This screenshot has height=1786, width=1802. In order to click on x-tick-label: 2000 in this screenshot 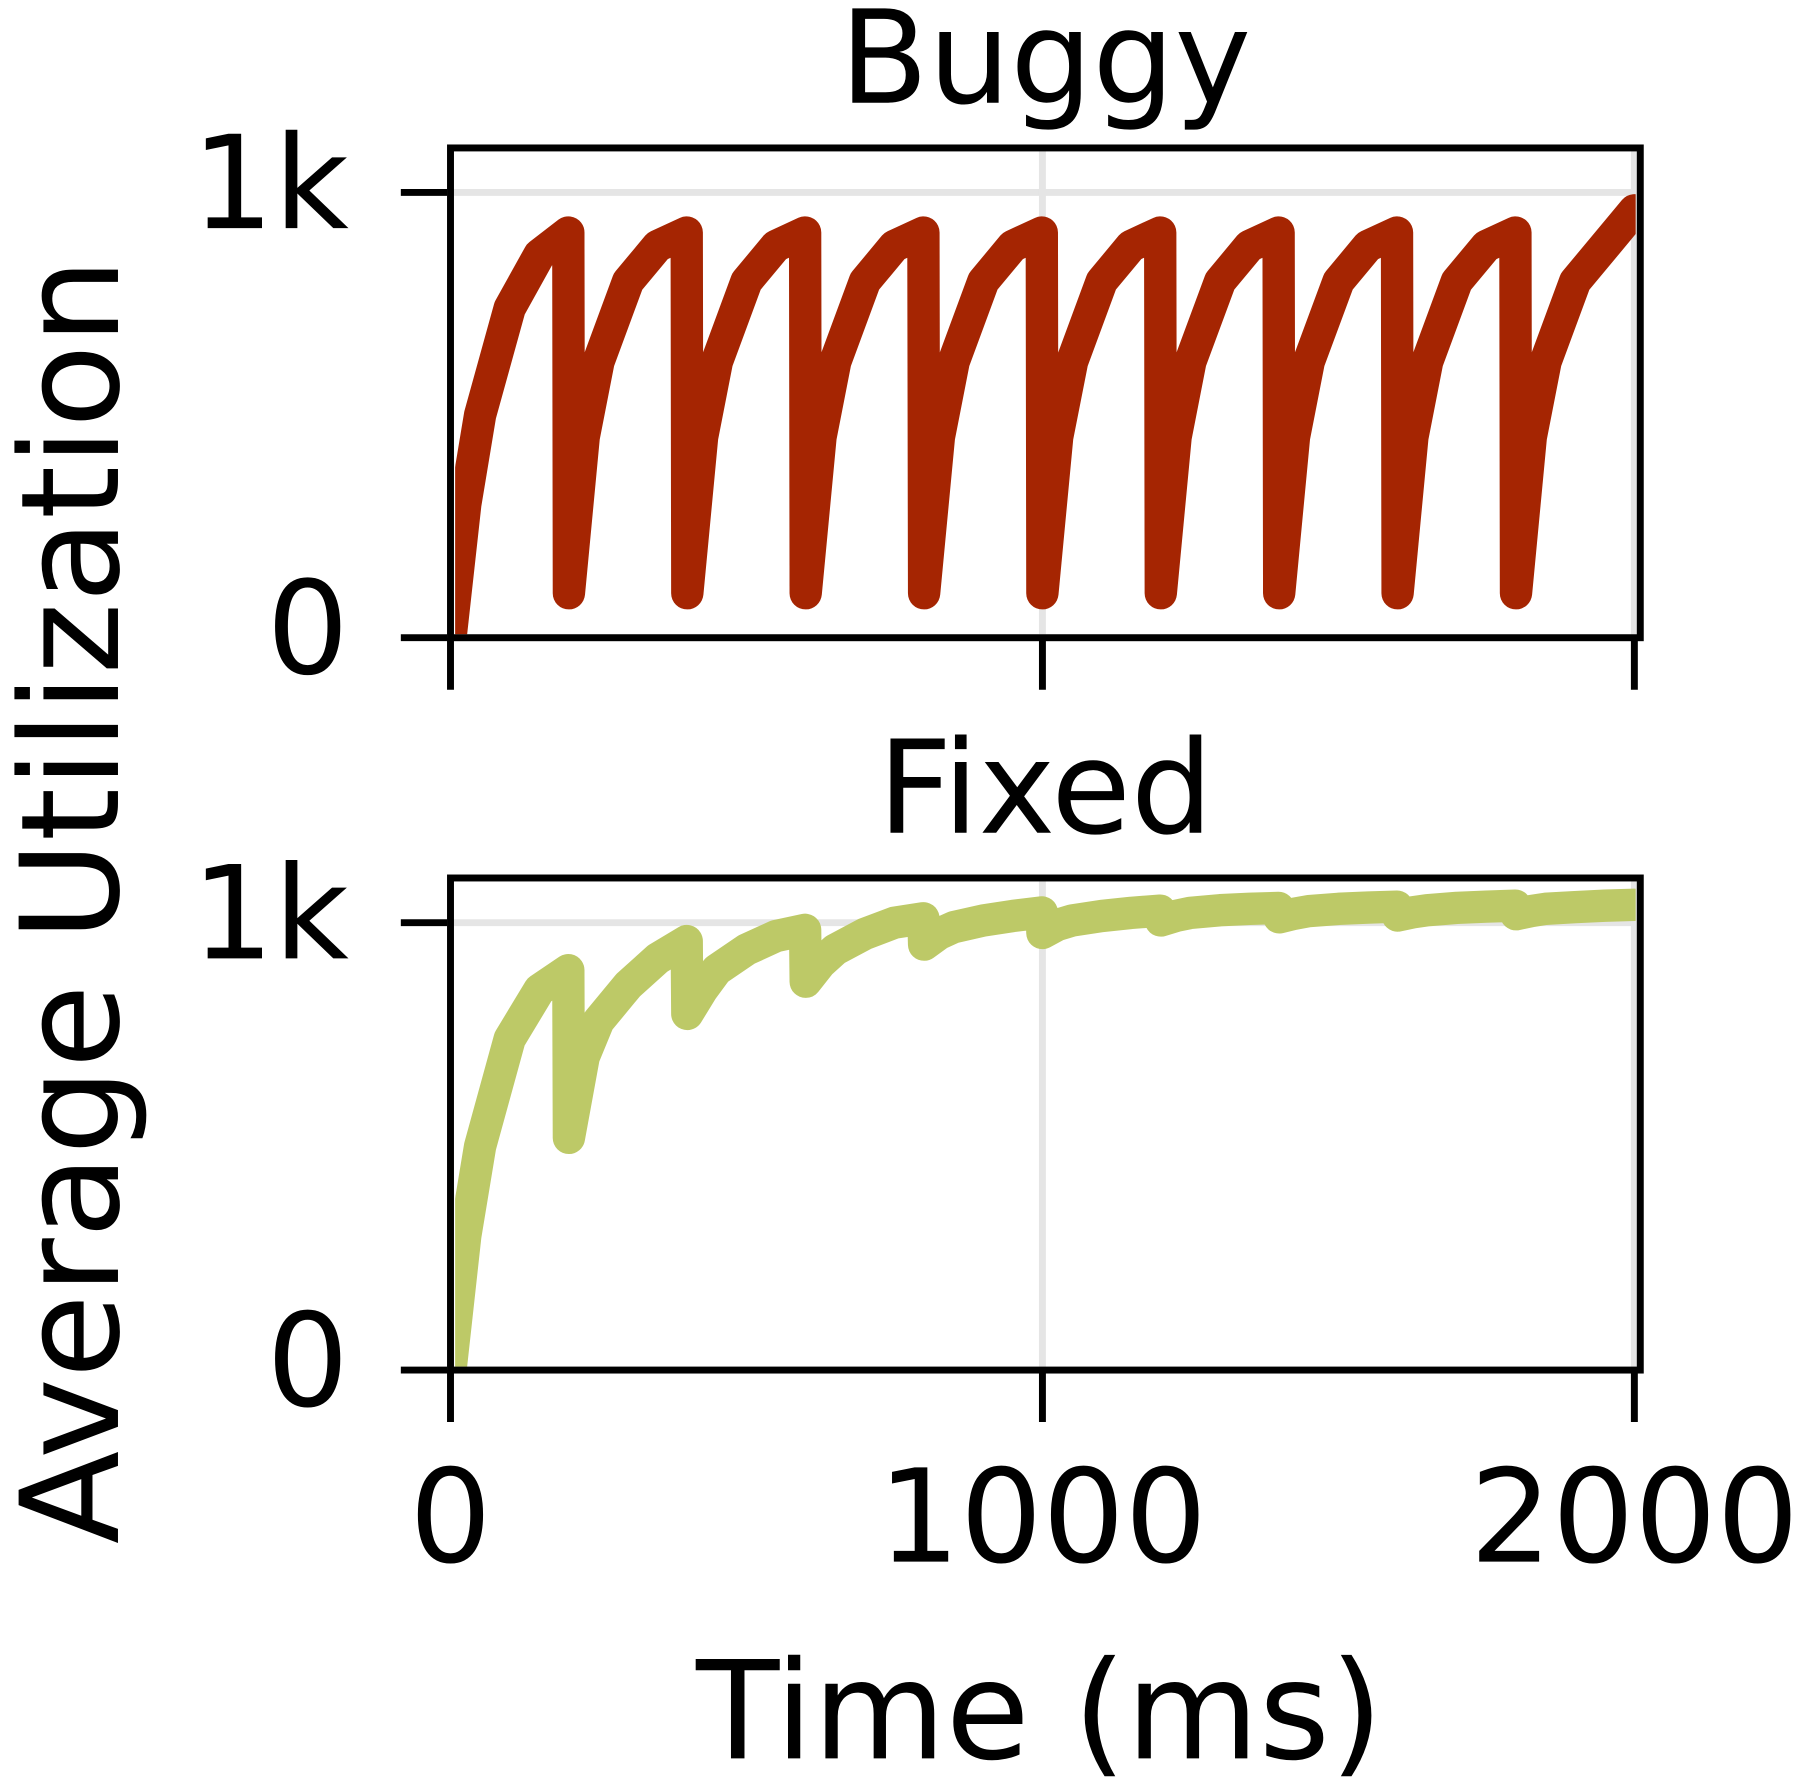, I will do `click(1634, 1517)`.